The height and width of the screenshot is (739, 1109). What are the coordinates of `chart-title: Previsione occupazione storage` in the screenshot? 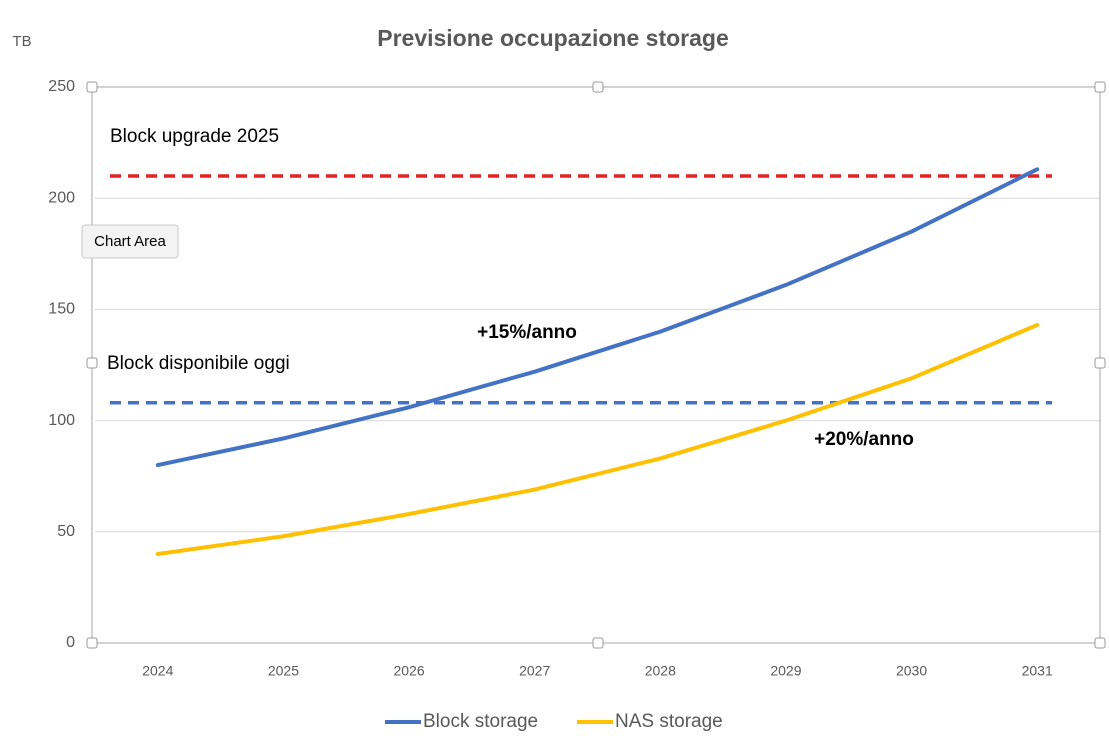 It's located at (553, 38).